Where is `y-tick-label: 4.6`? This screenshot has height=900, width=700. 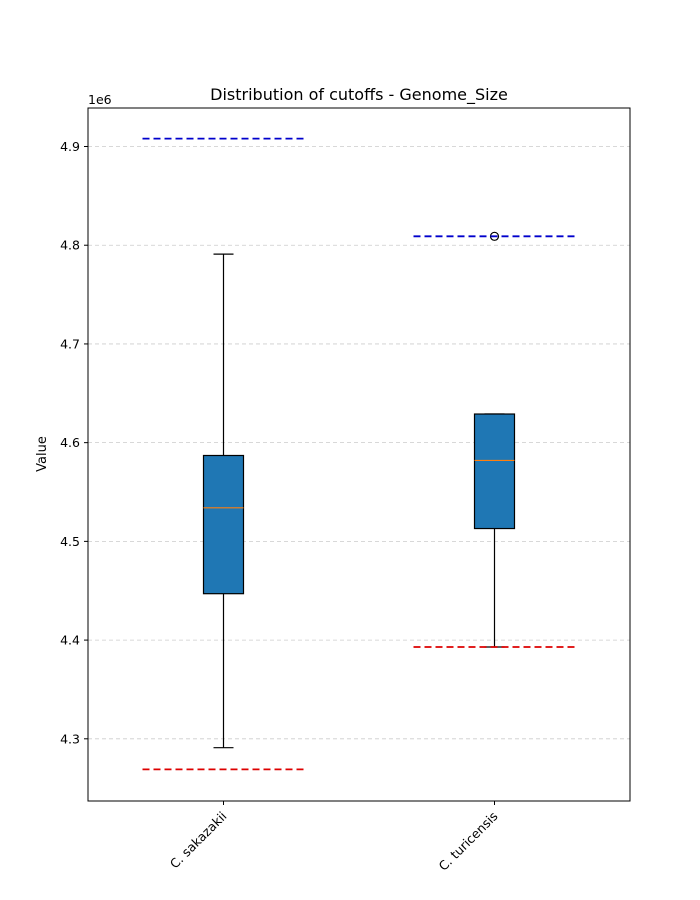 y-tick-label: 4.6 is located at coordinates (70, 442).